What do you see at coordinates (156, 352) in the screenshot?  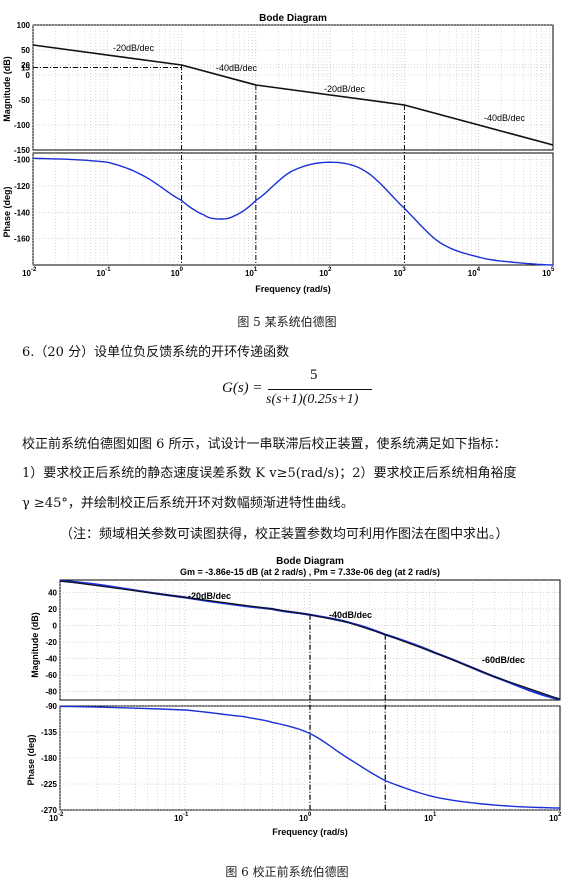 I see `question-line-1: 6.（20 分）设单位负反馈系统的开环传递函数` at bounding box center [156, 352].